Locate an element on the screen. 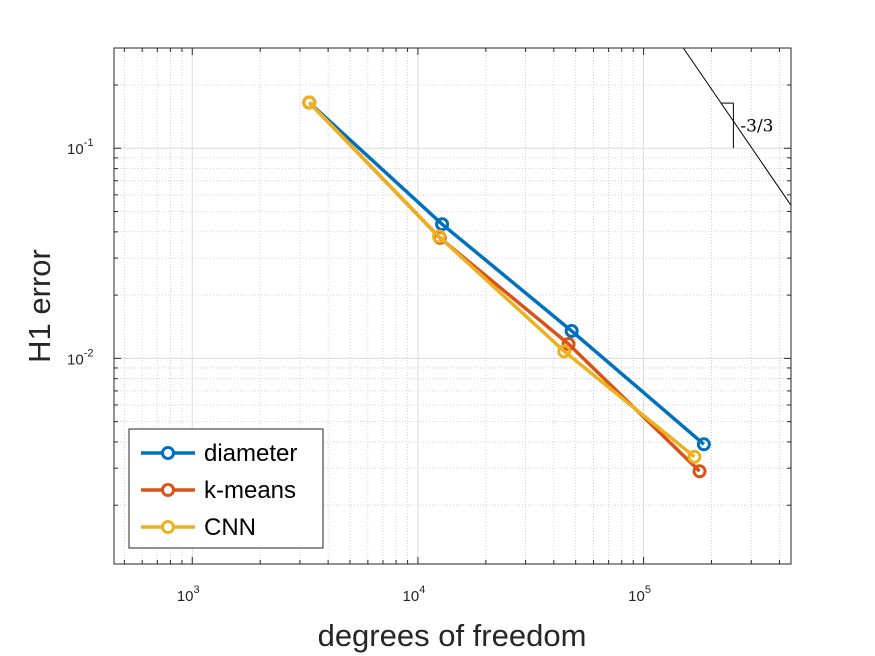  x-tick-label: 10⁵ is located at coordinates (639, 594).